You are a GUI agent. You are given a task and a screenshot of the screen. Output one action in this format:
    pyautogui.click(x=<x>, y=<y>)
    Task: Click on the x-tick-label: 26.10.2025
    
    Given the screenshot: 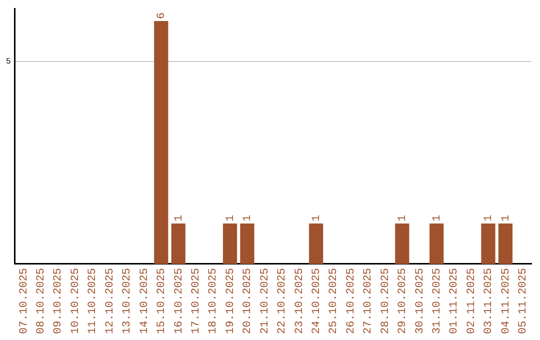 What is the action you would take?
    pyautogui.click(x=351, y=301)
    